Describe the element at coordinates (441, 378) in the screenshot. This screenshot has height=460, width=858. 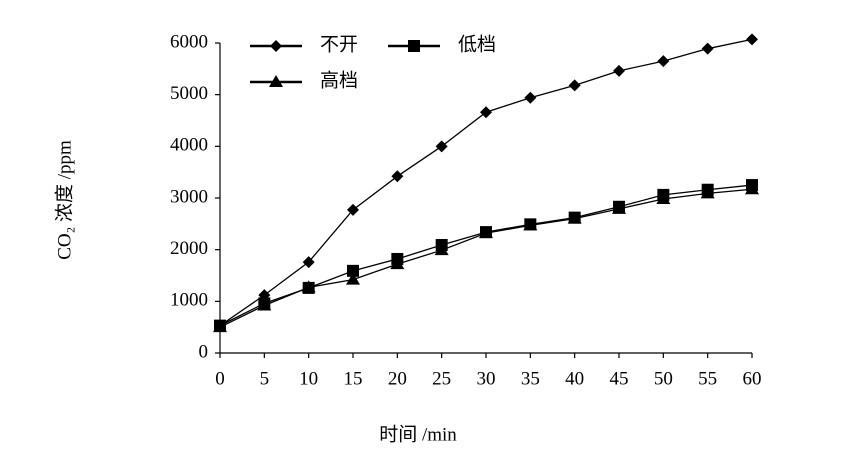
I see `x-tick-label: 25` at that location.